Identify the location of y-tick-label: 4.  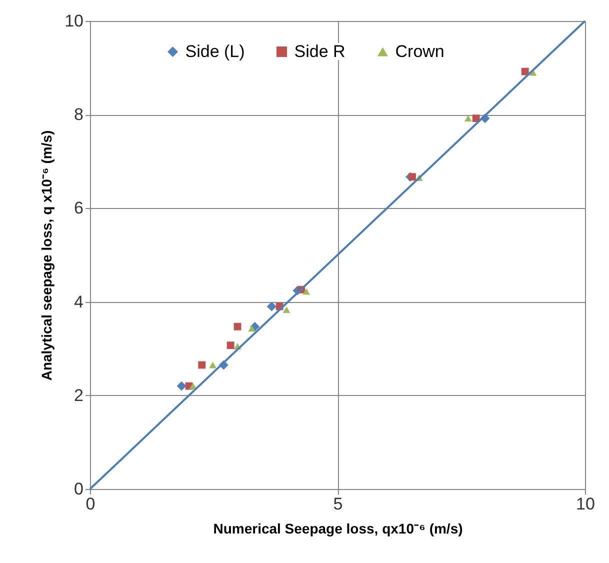
(79, 302).